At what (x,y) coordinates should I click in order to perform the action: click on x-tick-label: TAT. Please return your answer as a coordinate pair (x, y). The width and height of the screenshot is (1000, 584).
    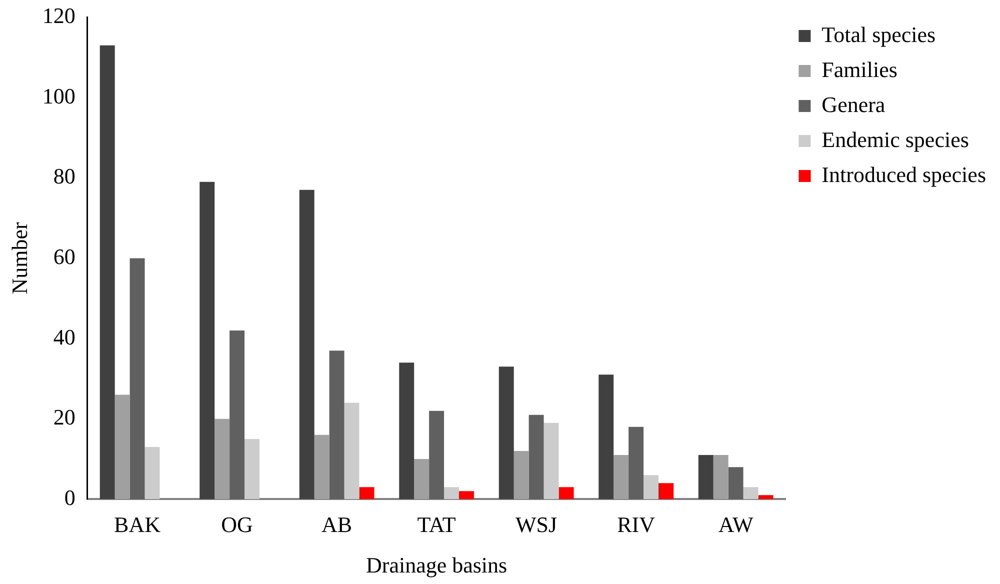
    Looking at the image, I should click on (436, 525).